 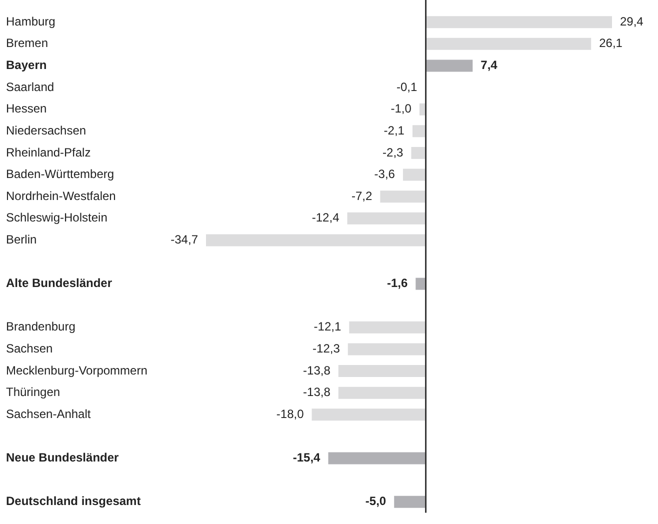 I want to click on y-tick-label: Rheinland-Pfalz, so click(x=48, y=152).